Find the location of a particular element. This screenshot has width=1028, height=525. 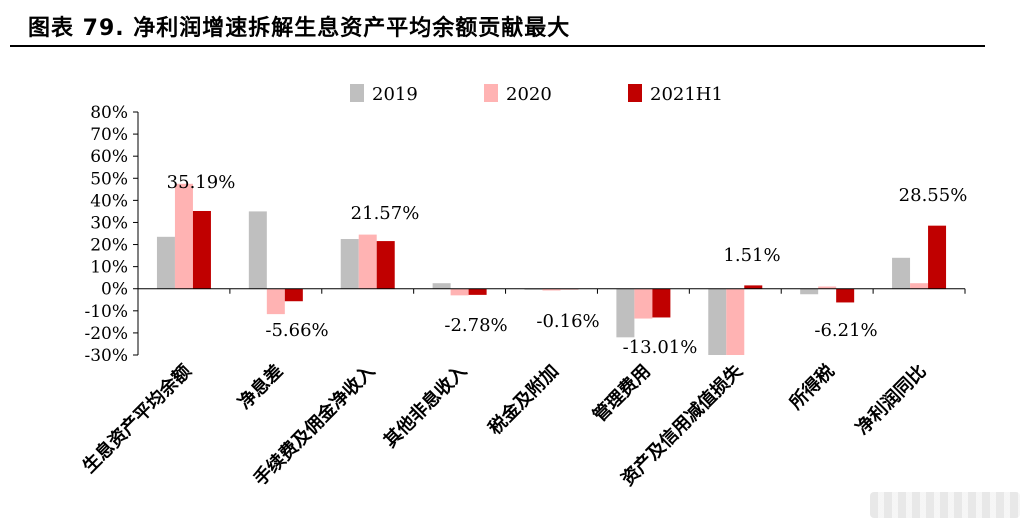

legend-swatch-2021H1 is located at coordinates (635, 93).